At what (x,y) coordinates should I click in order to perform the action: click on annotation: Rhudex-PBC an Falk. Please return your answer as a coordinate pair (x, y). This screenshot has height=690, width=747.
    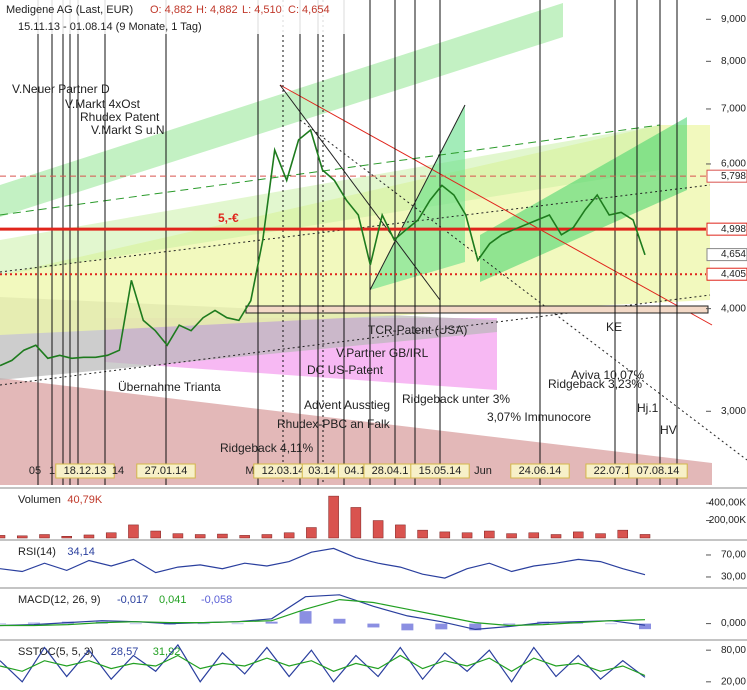
    Looking at the image, I should click on (334, 424).